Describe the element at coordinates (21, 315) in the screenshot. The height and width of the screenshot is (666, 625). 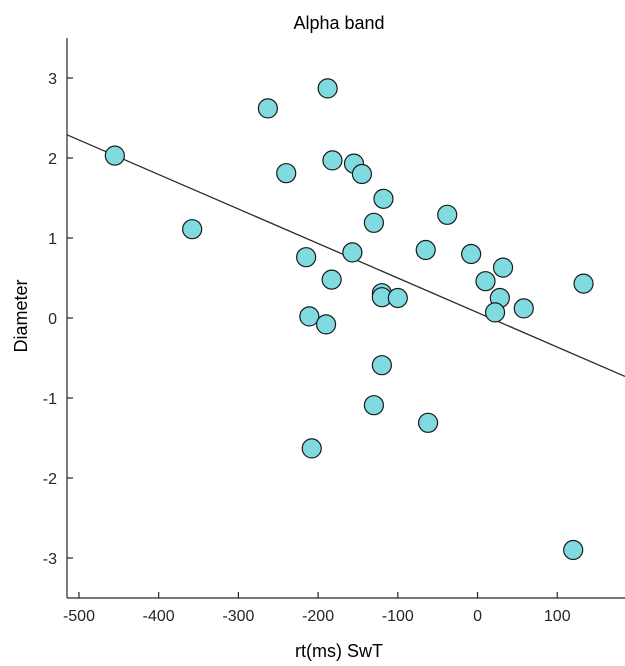
I see `y-axis-title: Diameter` at that location.